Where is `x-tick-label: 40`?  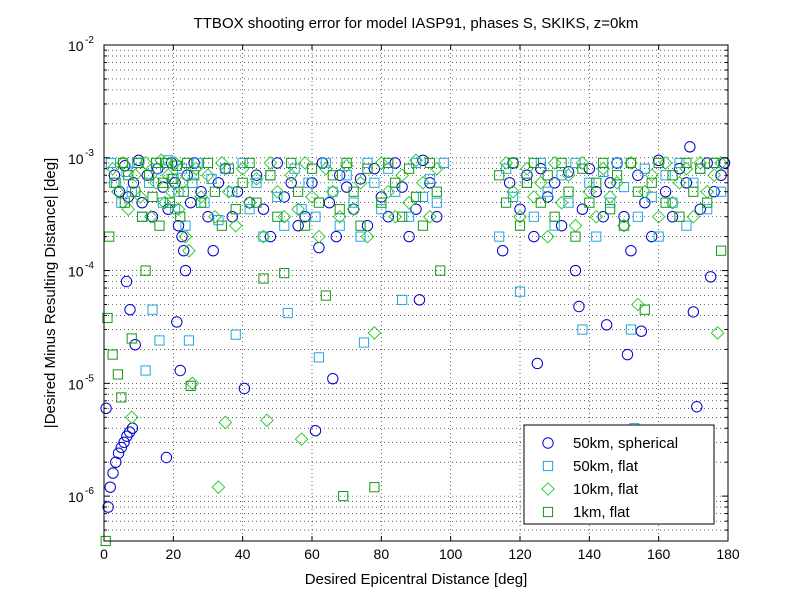
x-tick-label: 40 is located at coordinates (243, 554).